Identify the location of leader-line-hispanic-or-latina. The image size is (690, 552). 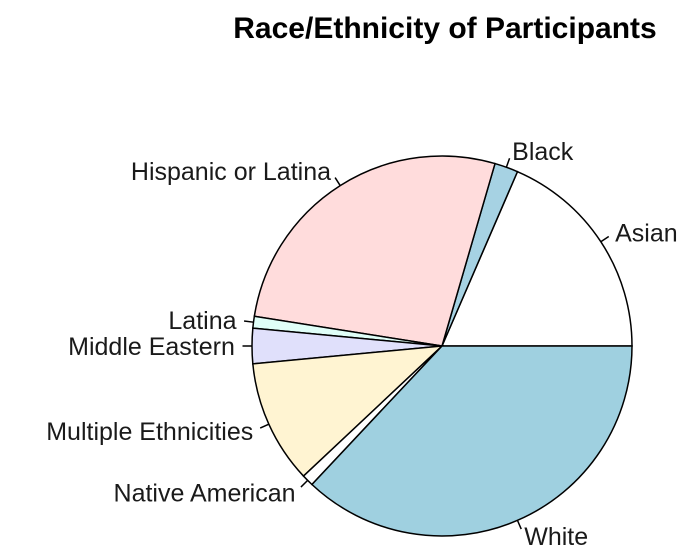
(337, 181).